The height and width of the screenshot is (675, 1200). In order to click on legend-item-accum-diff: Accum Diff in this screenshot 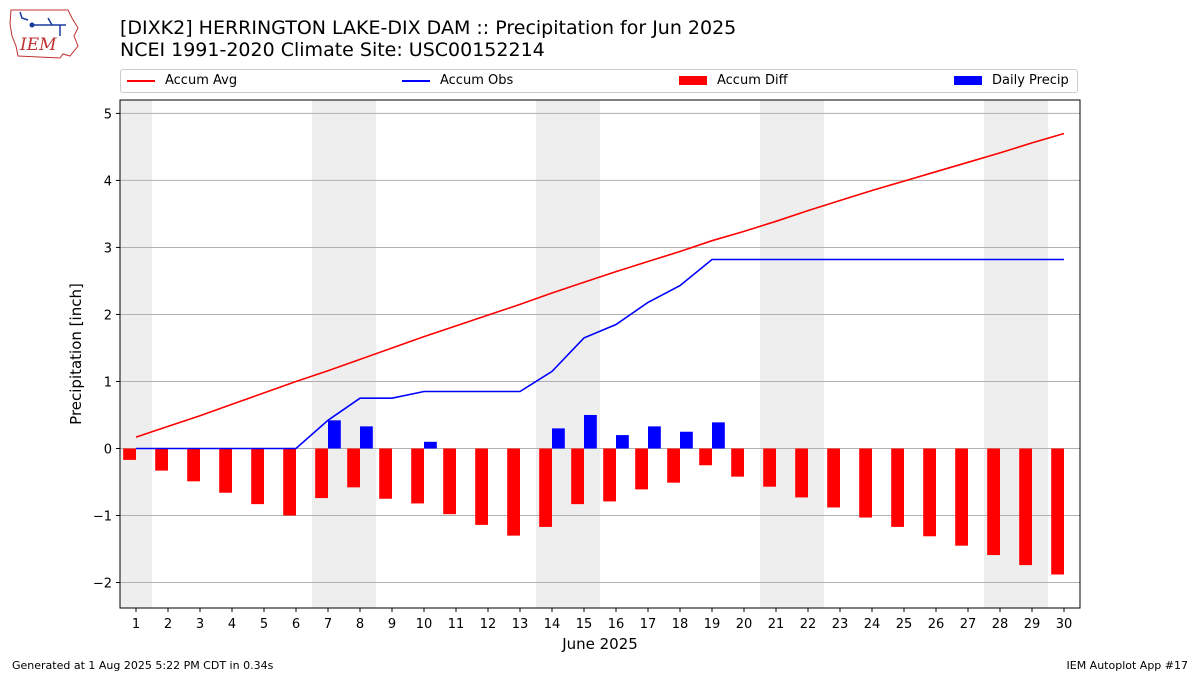, I will do `click(733, 80)`.